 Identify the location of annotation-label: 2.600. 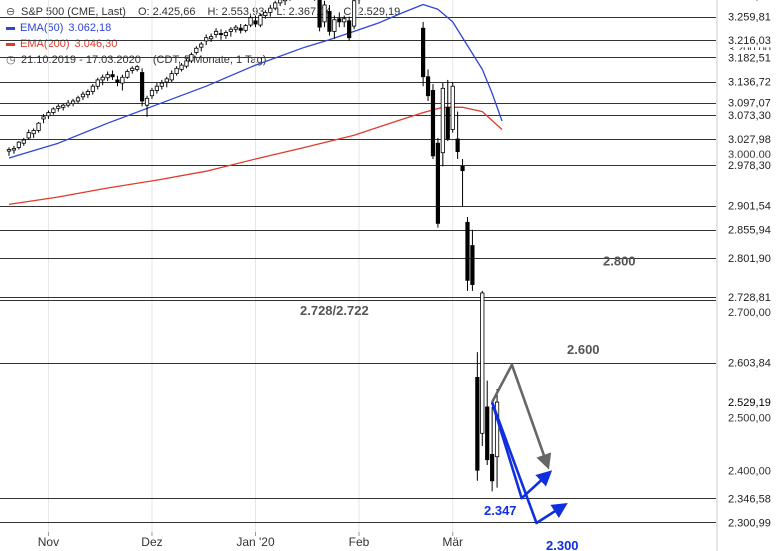
(583, 349).